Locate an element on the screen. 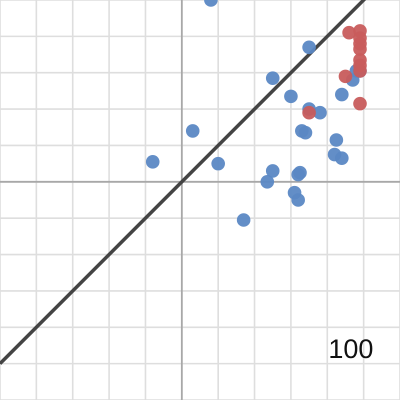 The width and height of the screenshot is (400, 400). tick-labels: 100 is located at coordinates (350, 349).